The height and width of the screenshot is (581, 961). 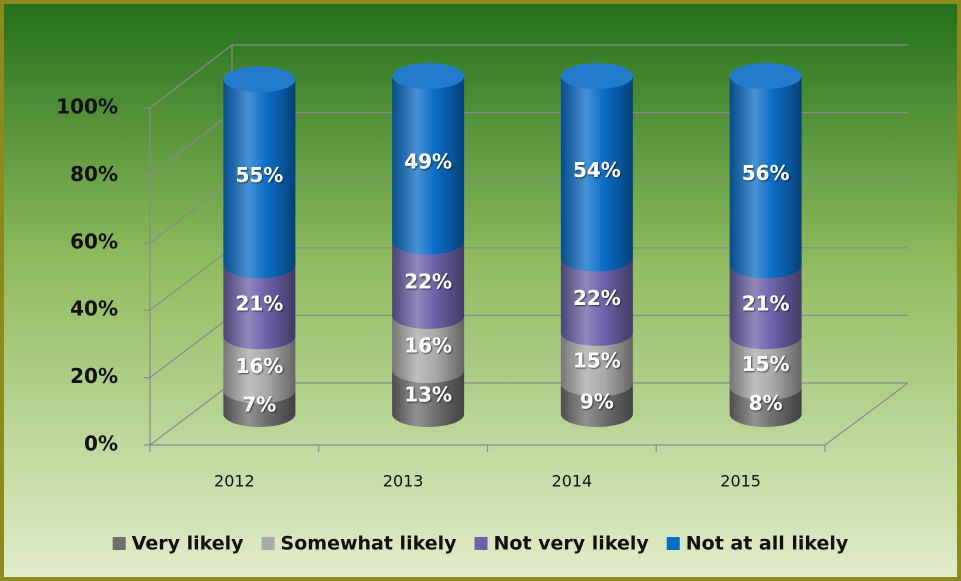 What do you see at coordinates (766, 173) in the screenshot?
I see `data-label: 56%` at bounding box center [766, 173].